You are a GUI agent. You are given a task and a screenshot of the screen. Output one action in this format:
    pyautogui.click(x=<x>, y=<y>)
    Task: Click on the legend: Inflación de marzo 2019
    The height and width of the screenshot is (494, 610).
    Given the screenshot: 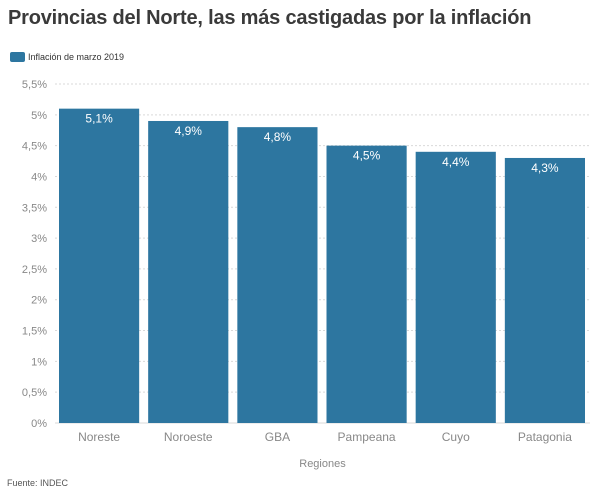 What is the action you would take?
    pyautogui.click(x=67, y=57)
    